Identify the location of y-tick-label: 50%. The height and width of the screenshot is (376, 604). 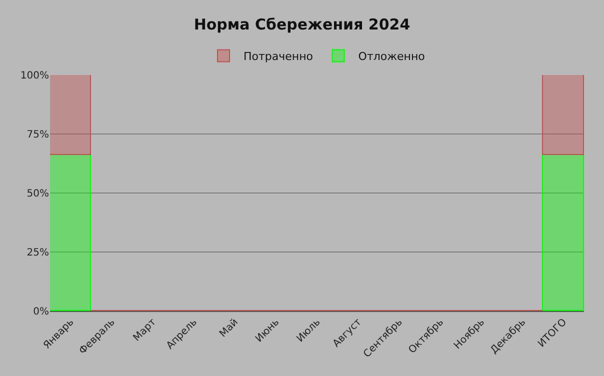
(37, 194).